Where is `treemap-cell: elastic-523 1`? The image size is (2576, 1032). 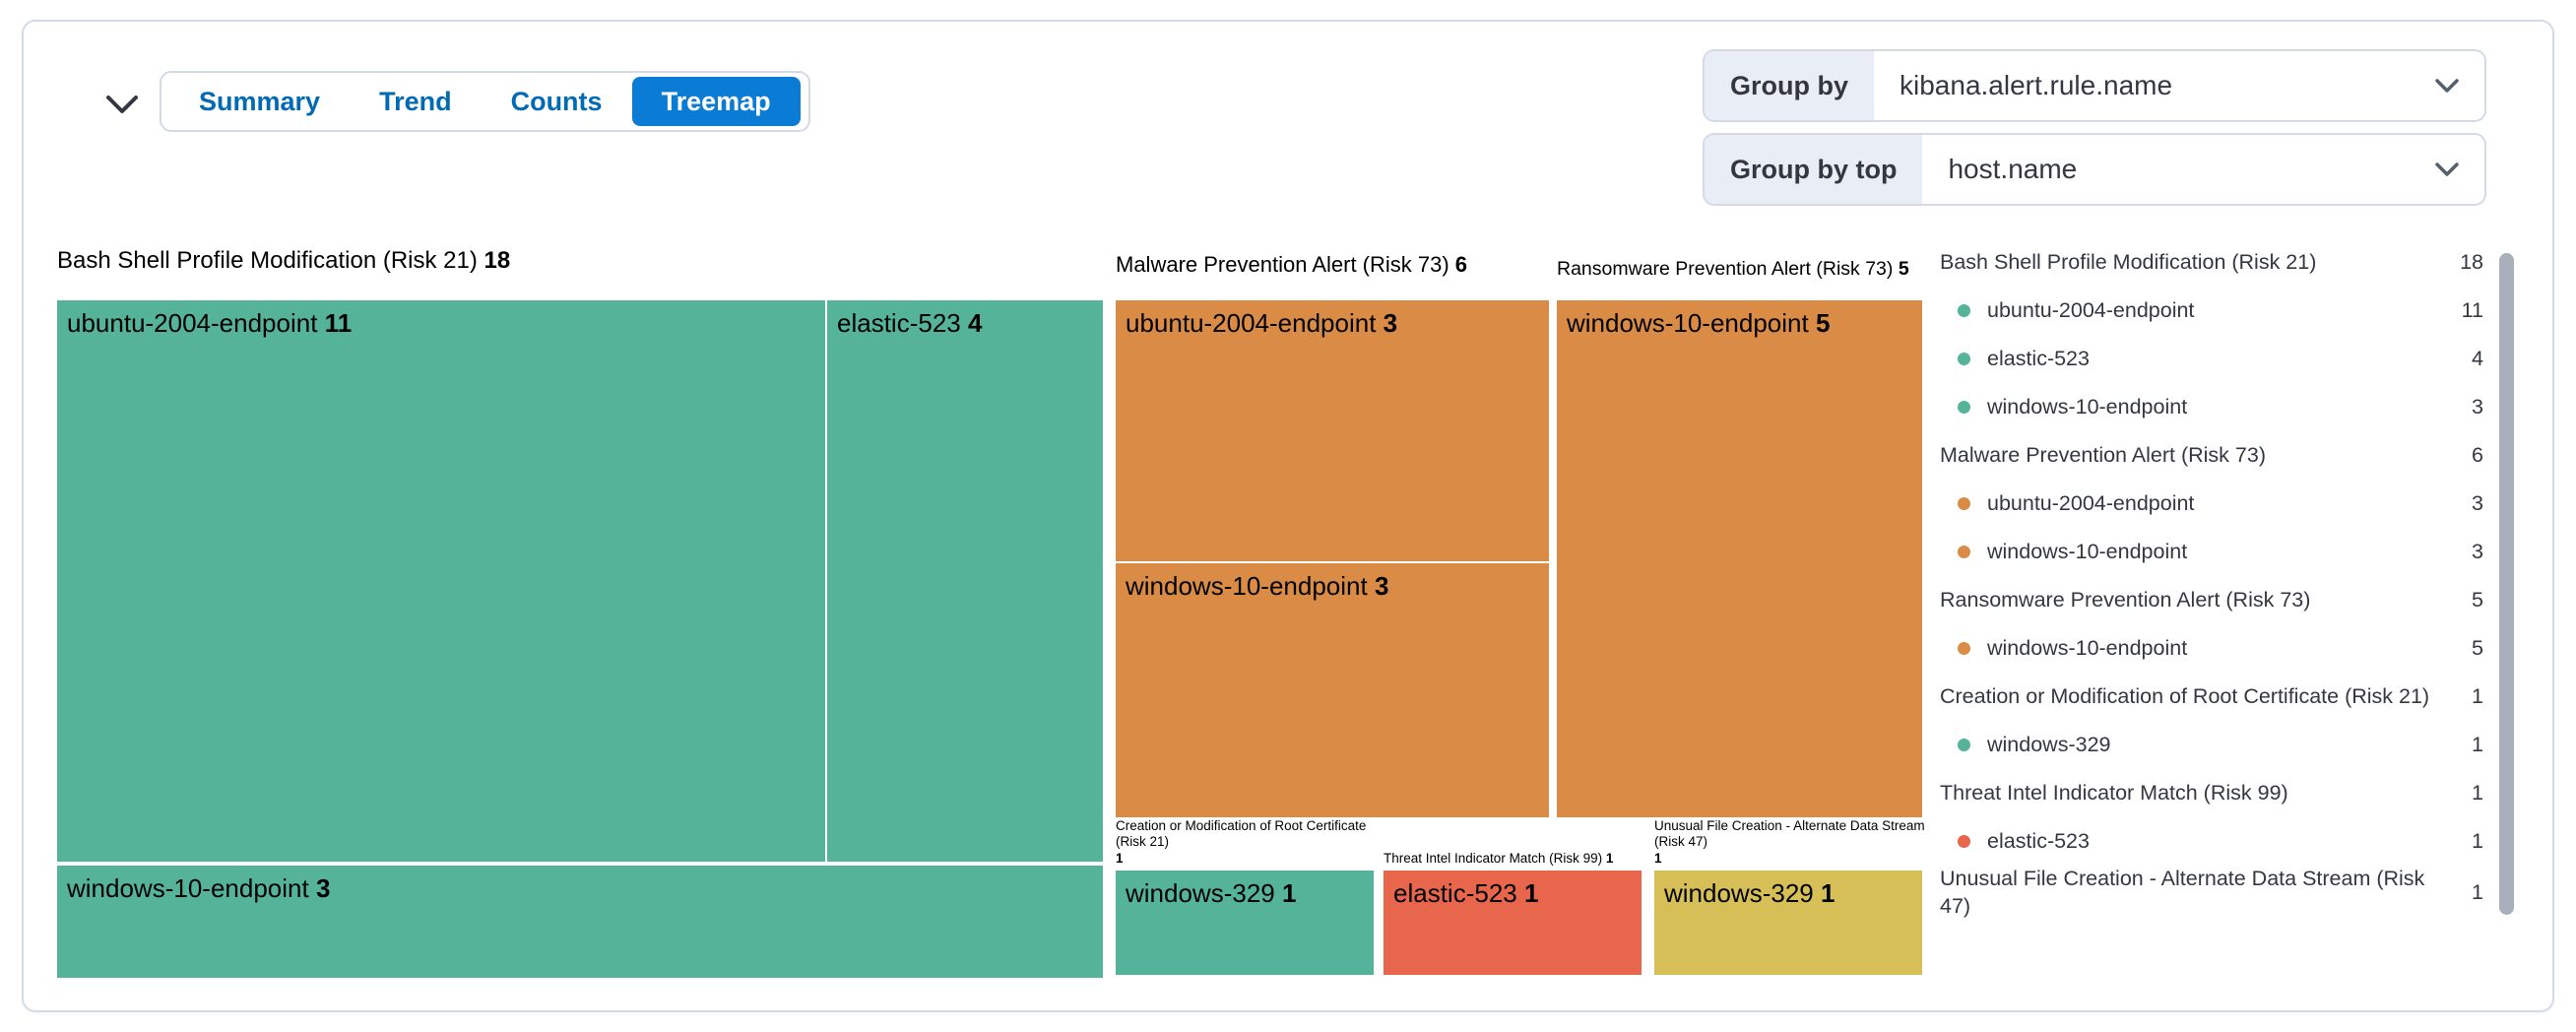 treemap-cell: elastic-523 1 is located at coordinates (1513, 923).